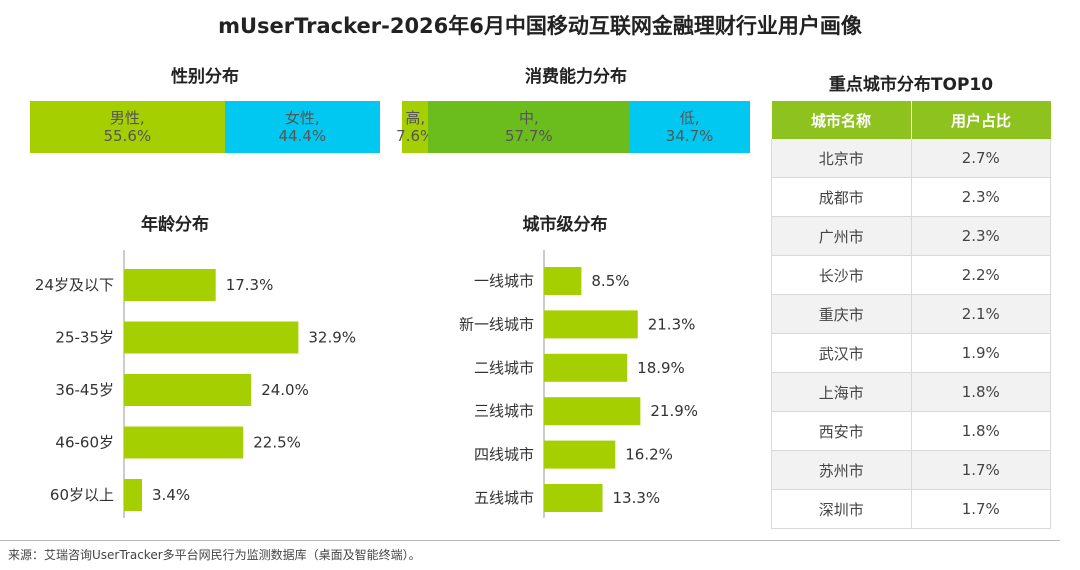 The image size is (1080, 570). What do you see at coordinates (911, 85) in the screenshot?
I see `city-table-title: 重点城市分布TOP10` at bounding box center [911, 85].